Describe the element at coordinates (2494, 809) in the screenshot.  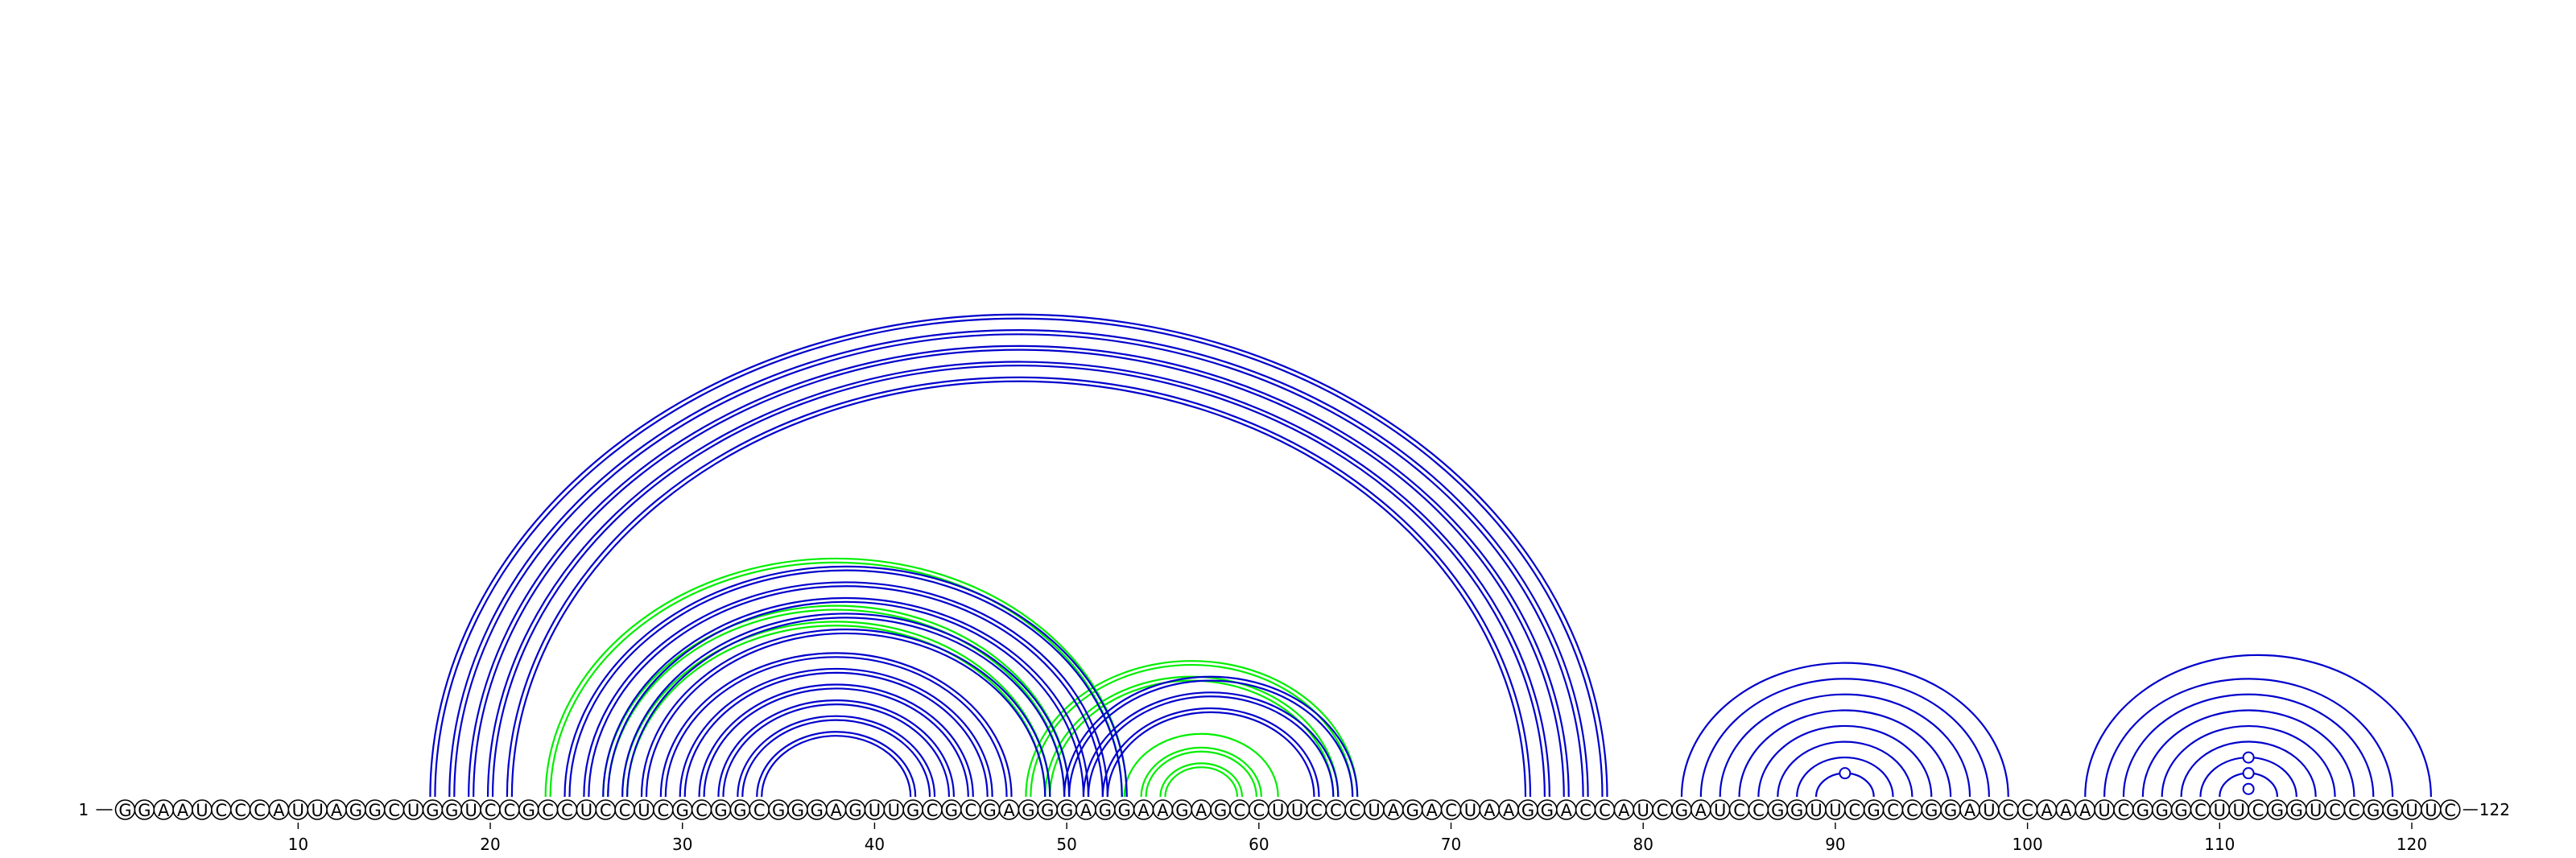
I see `sequence-end-label: 122` at that location.